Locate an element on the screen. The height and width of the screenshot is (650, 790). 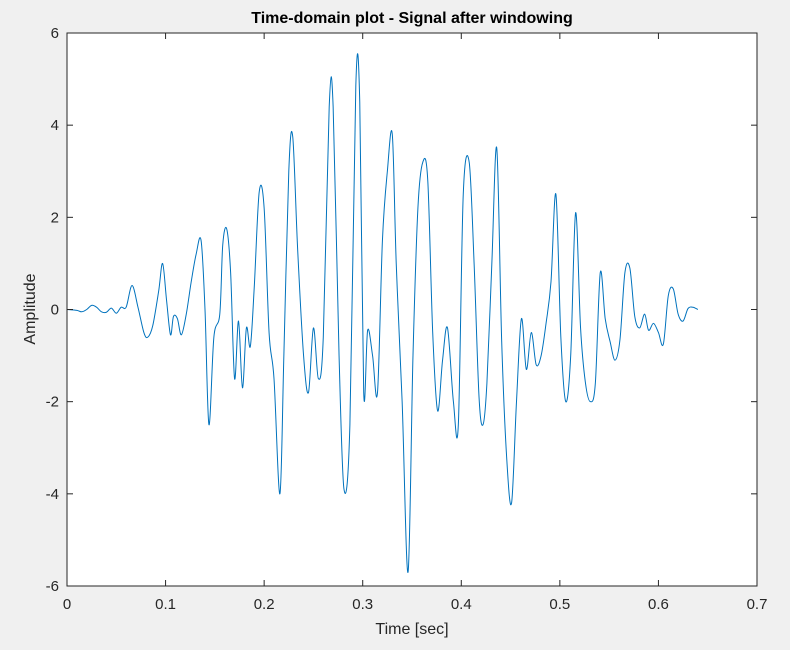
x-axis-label: Time [sec] is located at coordinates (411, 629).